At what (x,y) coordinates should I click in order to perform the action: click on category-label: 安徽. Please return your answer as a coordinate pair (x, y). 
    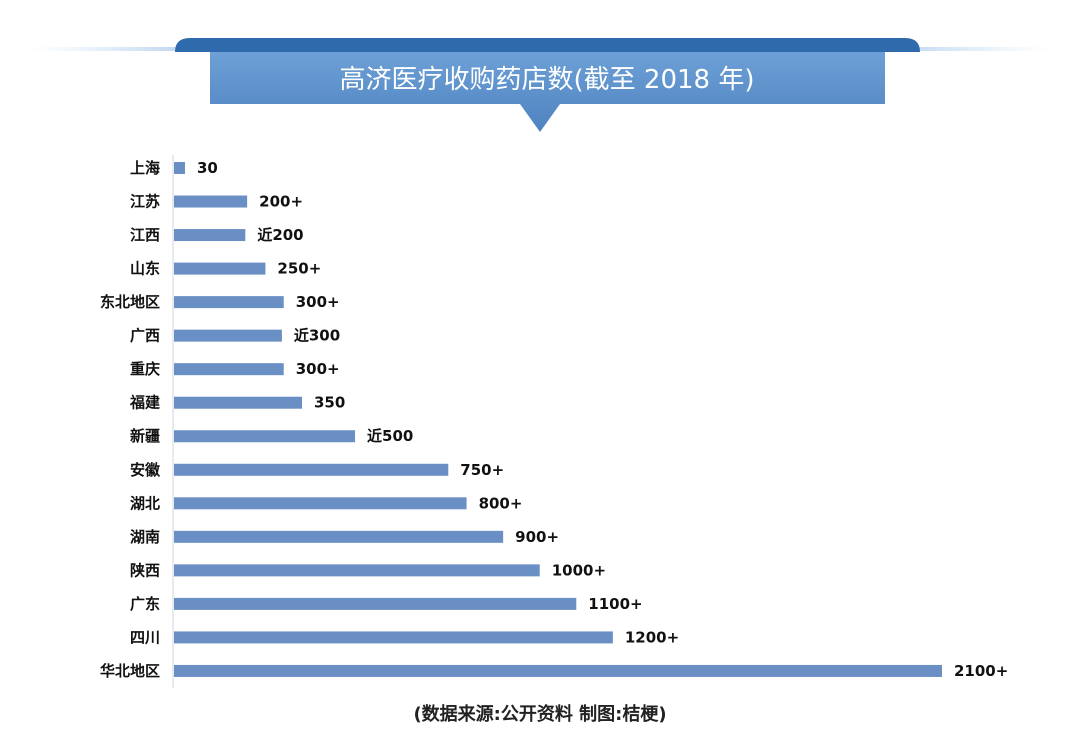
    Looking at the image, I should click on (145, 470).